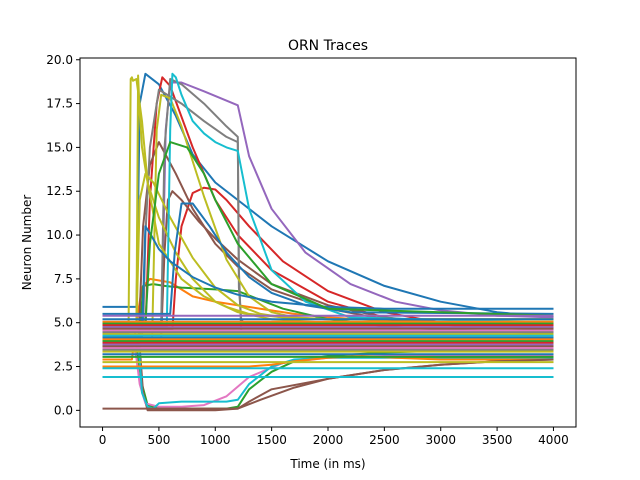 The height and width of the screenshot is (480, 640). What do you see at coordinates (553, 440) in the screenshot?
I see `x-tick-label: 4000` at bounding box center [553, 440].